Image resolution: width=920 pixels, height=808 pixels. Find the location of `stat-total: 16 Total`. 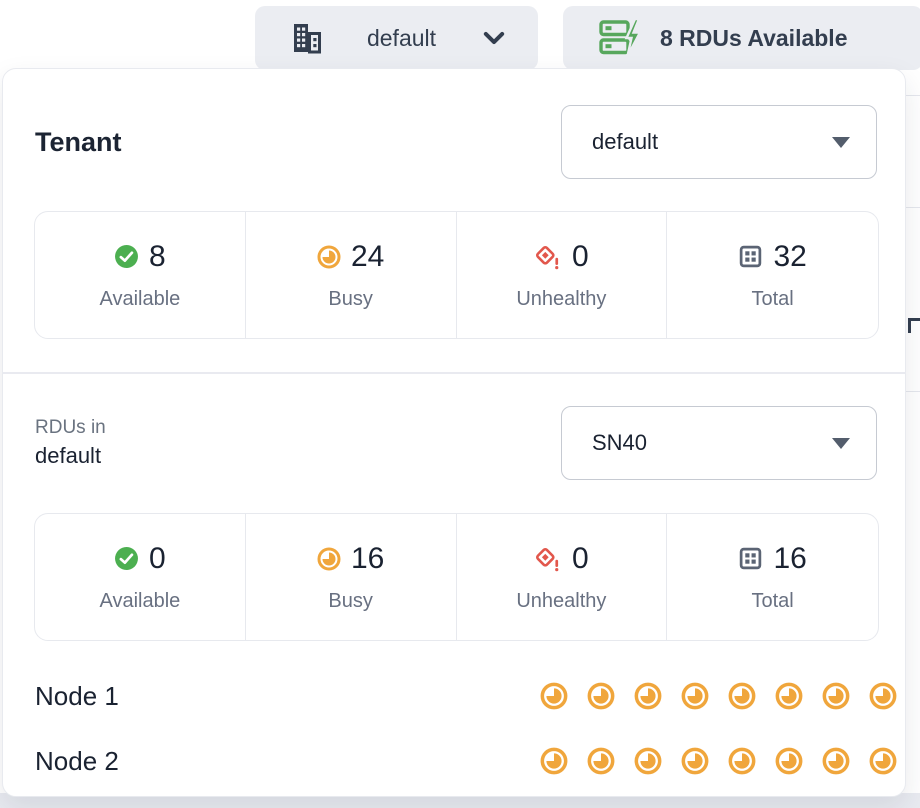

stat-total: 16 Total is located at coordinates (772, 577).